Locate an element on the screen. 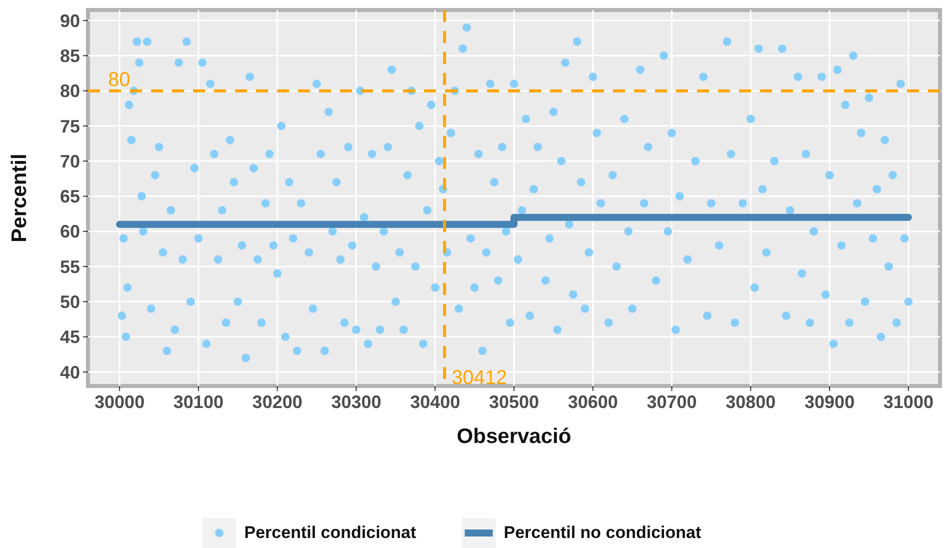 This screenshot has height=548, width=952. y-tick-label: 65 is located at coordinates (70, 196).